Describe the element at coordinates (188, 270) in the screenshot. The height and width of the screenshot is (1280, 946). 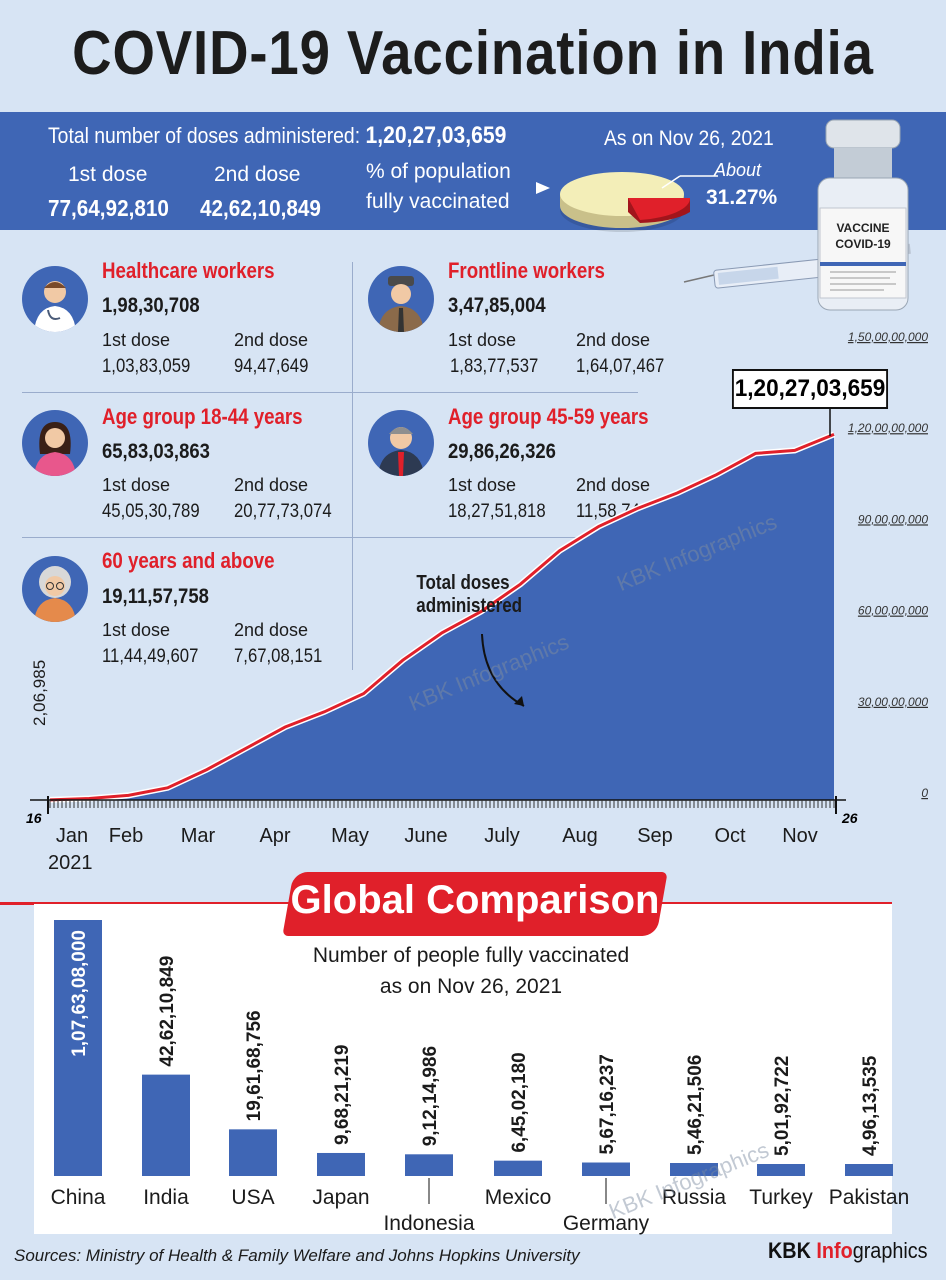
I see `cat-healthcare-title: Healthcare workers` at that location.